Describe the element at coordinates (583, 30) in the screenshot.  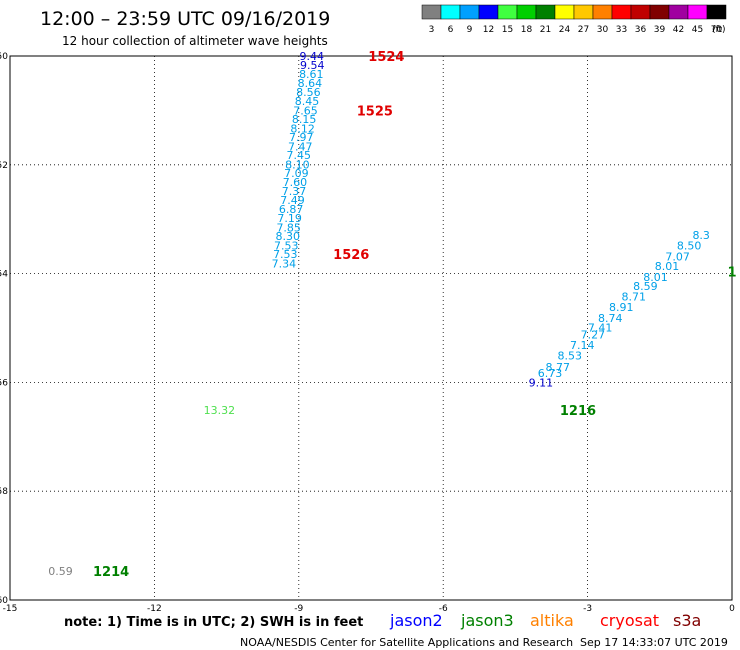
I see `legend-bin-label: 27` at that location.